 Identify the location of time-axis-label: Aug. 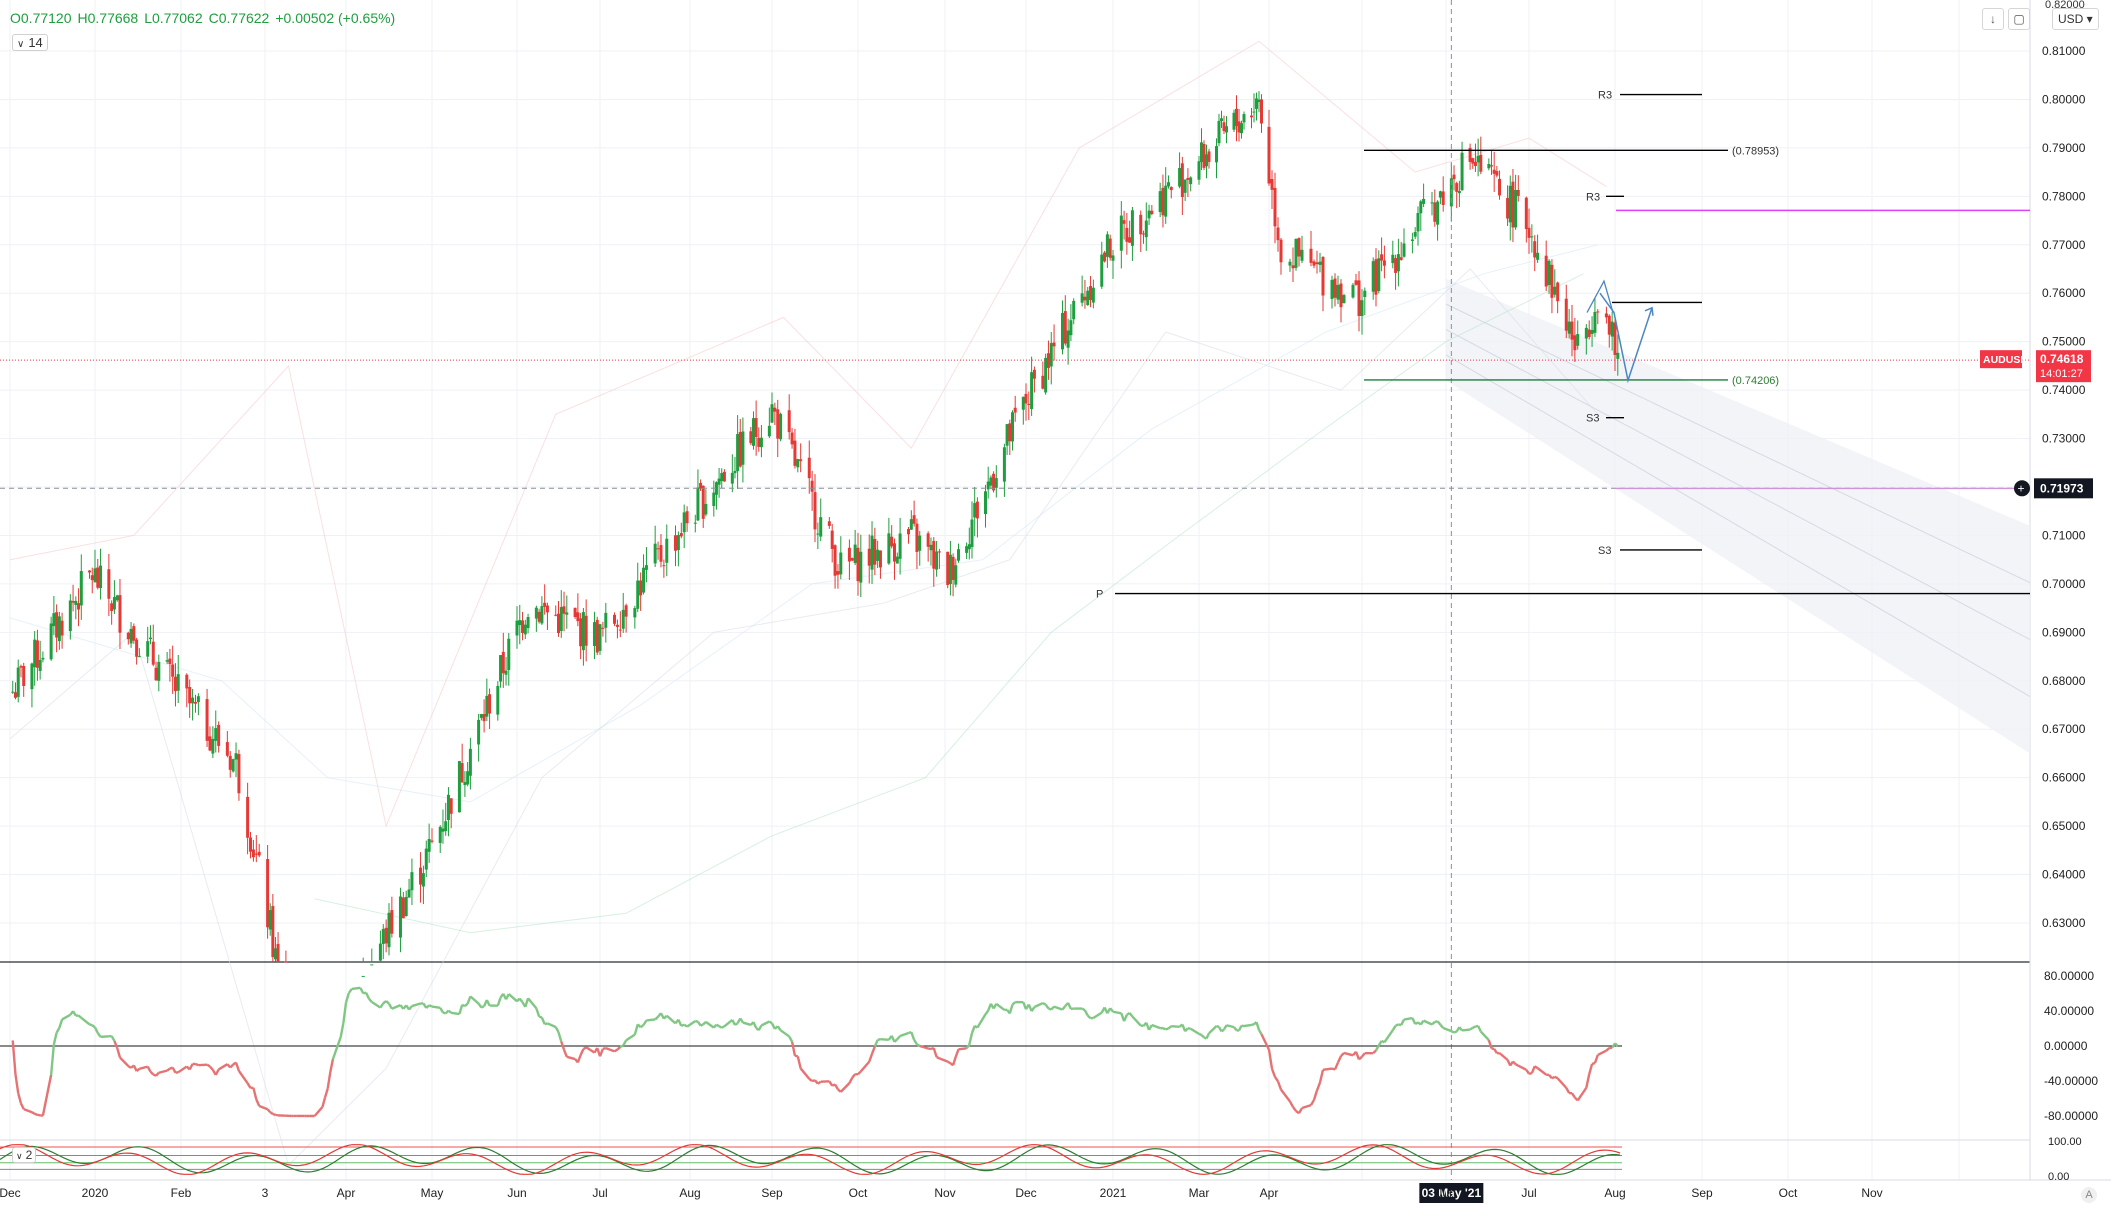
(689, 1193).